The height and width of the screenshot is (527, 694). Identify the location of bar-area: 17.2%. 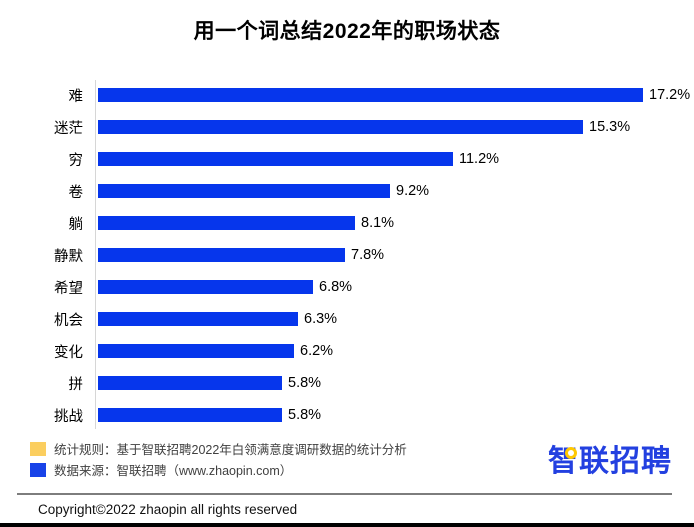
(394, 95).